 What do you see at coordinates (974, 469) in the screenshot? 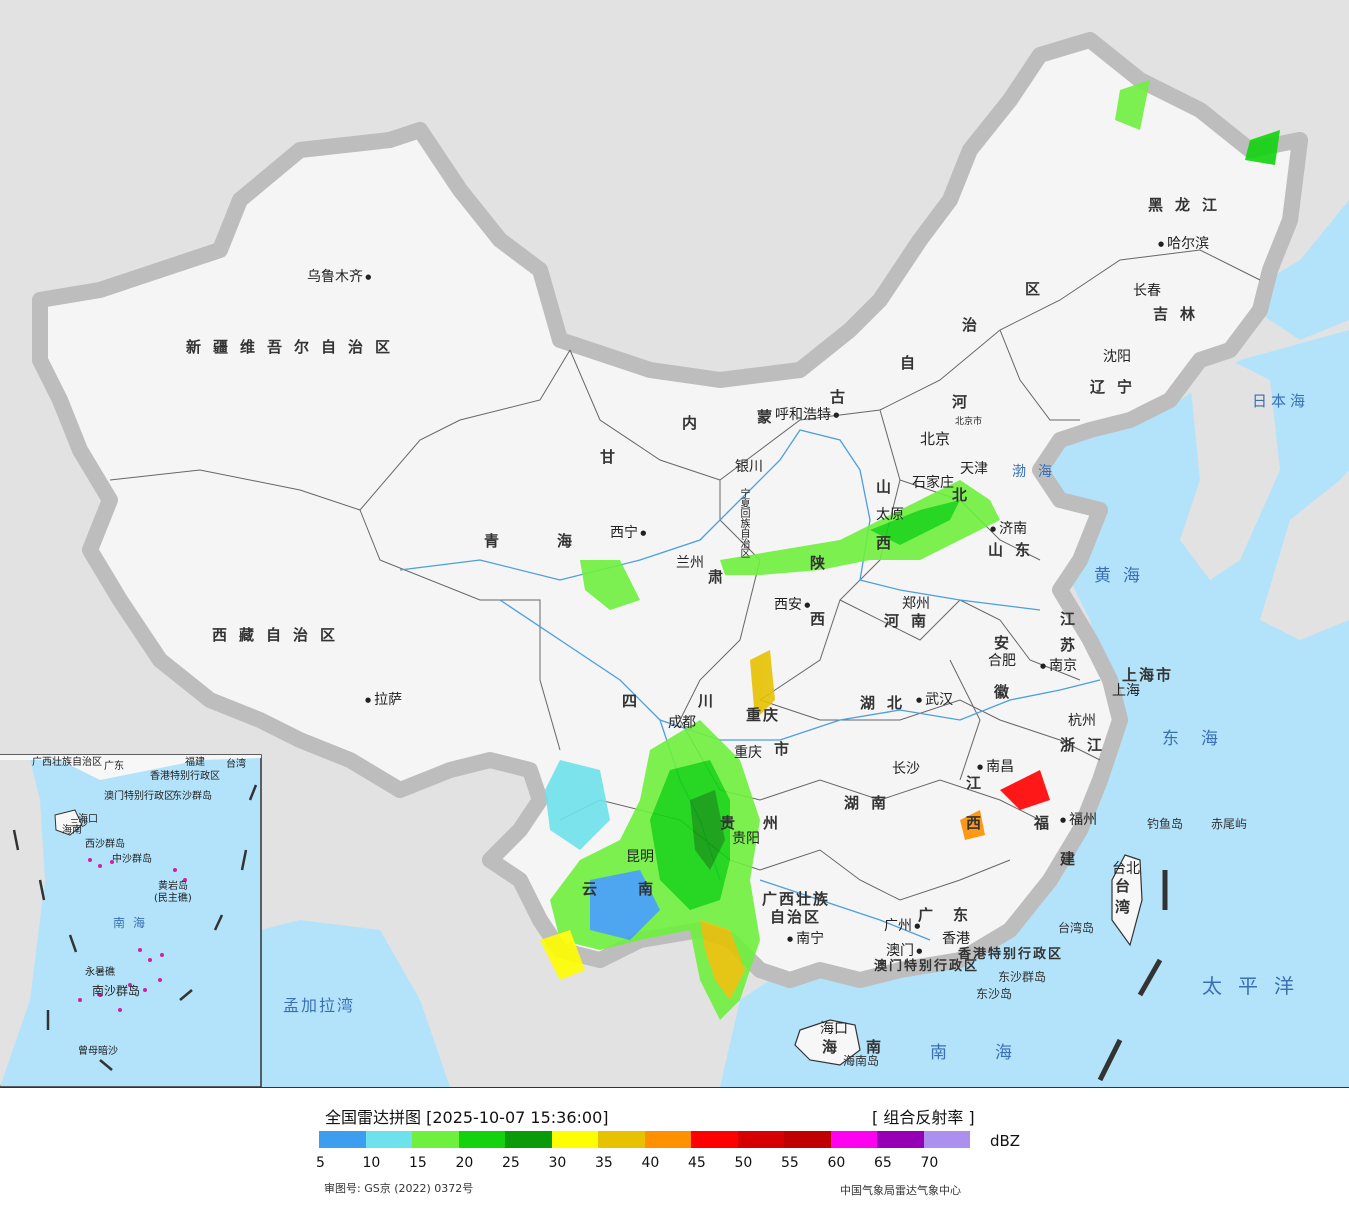
I see `city-tianjin: 天津` at bounding box center [974, 469].